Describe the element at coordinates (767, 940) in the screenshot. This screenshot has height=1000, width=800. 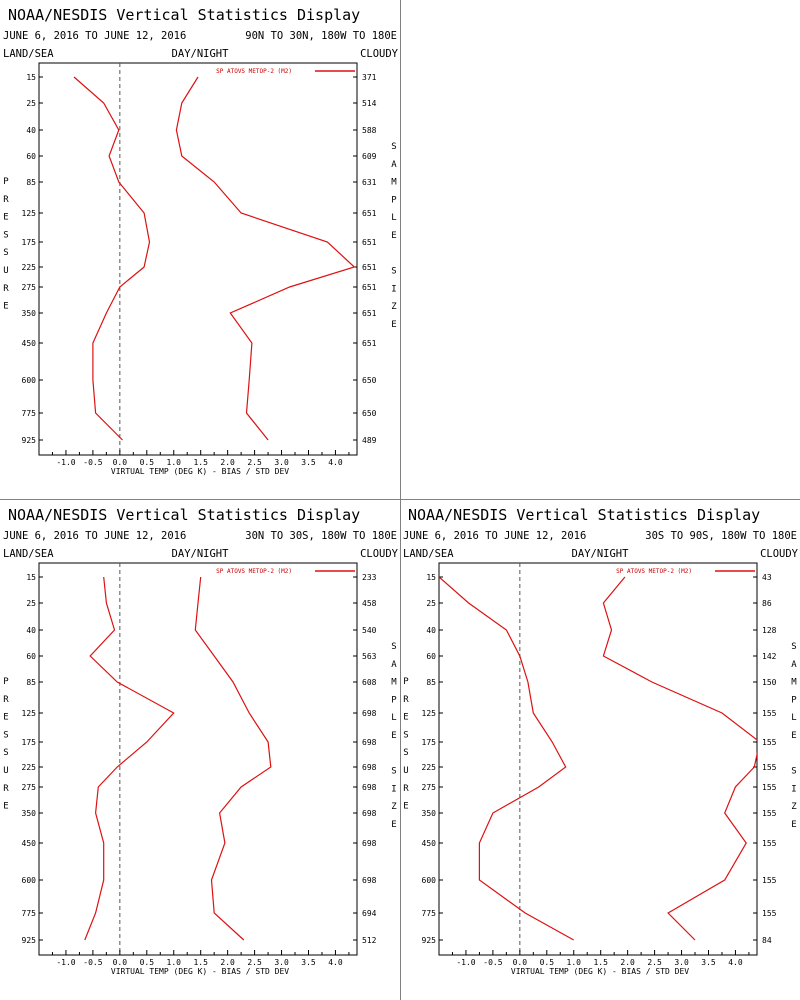
I see `sample-size-label: 84` at that location.